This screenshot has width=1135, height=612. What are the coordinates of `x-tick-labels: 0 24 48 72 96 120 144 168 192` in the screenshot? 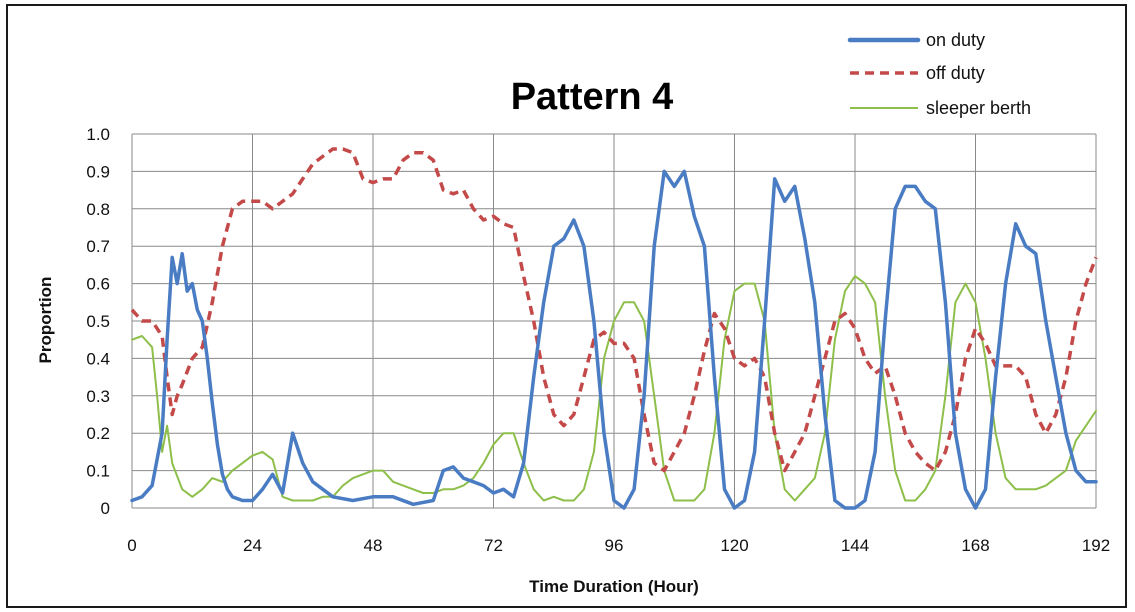 It's located at (618, 545).